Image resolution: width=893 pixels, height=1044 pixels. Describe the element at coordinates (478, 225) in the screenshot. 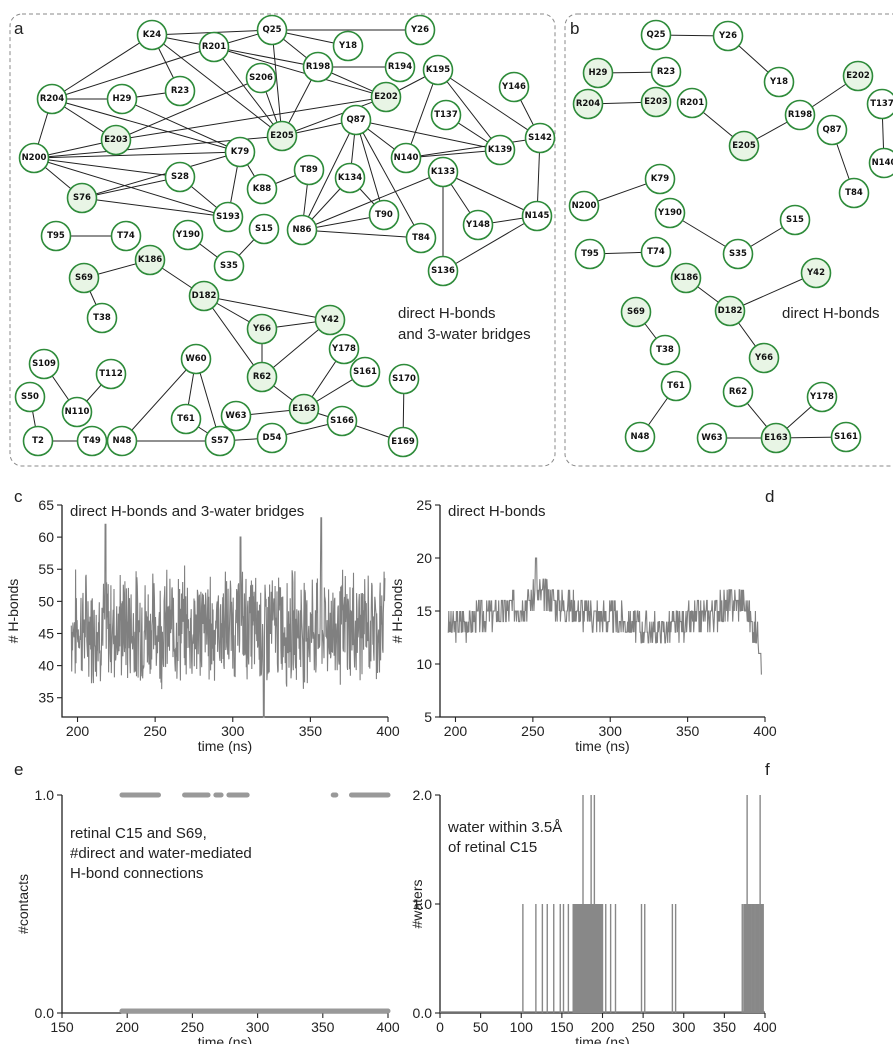

I see `a-node-Y148: Y148` at that location.